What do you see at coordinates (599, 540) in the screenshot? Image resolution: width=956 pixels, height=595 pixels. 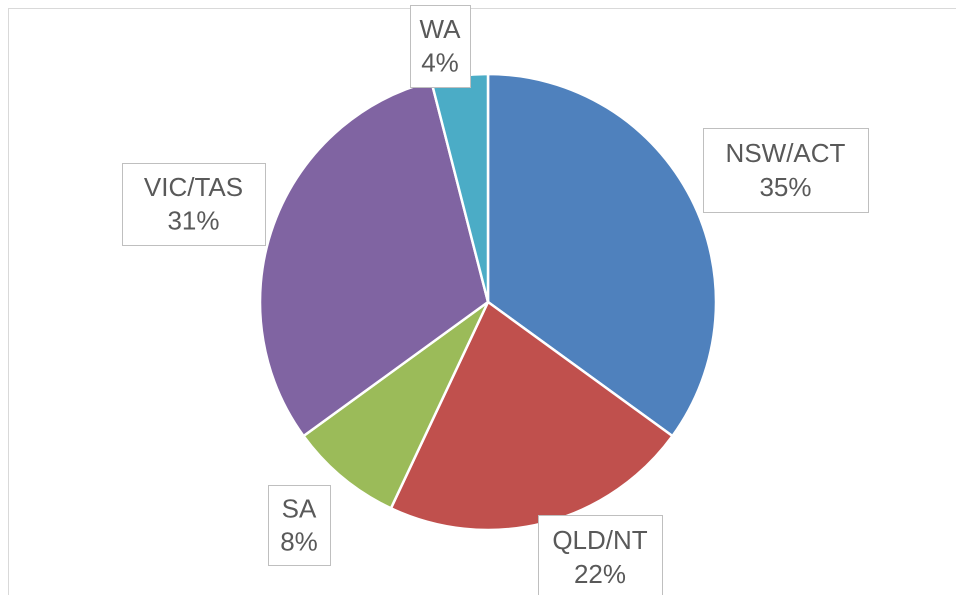 I see `category-label: QLD/NT` at bounding box center [599, 540].